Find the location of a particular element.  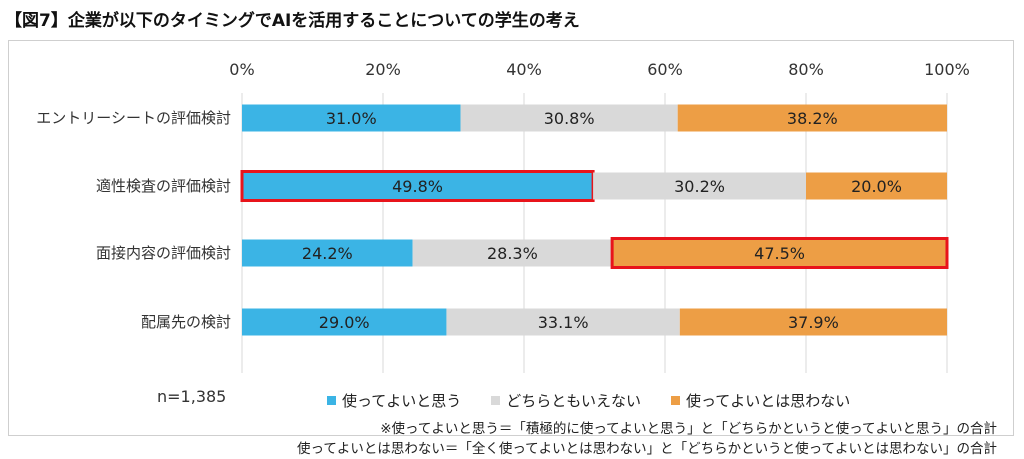

legend-label-neutral: どちらともいえない is located at coordinates (573, 401).